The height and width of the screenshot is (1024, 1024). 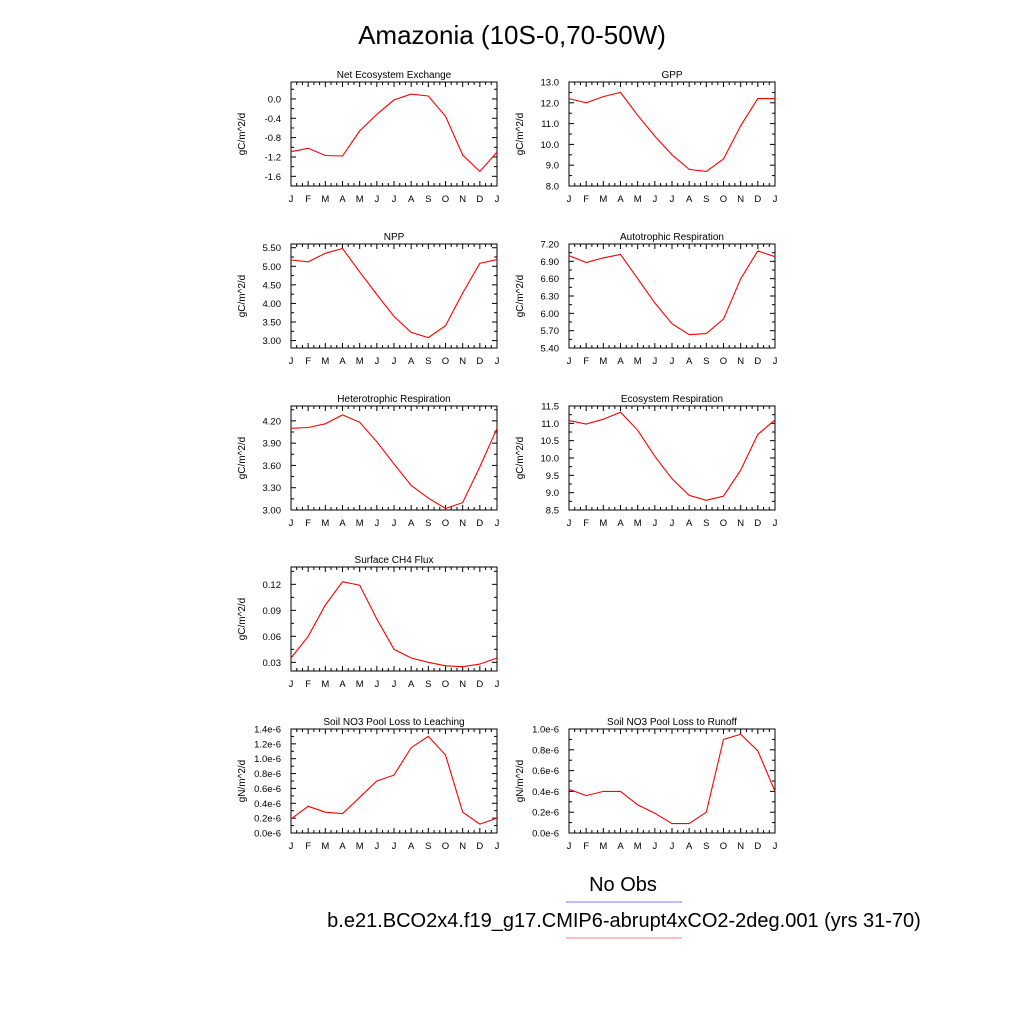 What do you see at coordinates (550, 297) in the screenshot?
I see `y-tick-label: 6.30` at bounding box center [550, 297].